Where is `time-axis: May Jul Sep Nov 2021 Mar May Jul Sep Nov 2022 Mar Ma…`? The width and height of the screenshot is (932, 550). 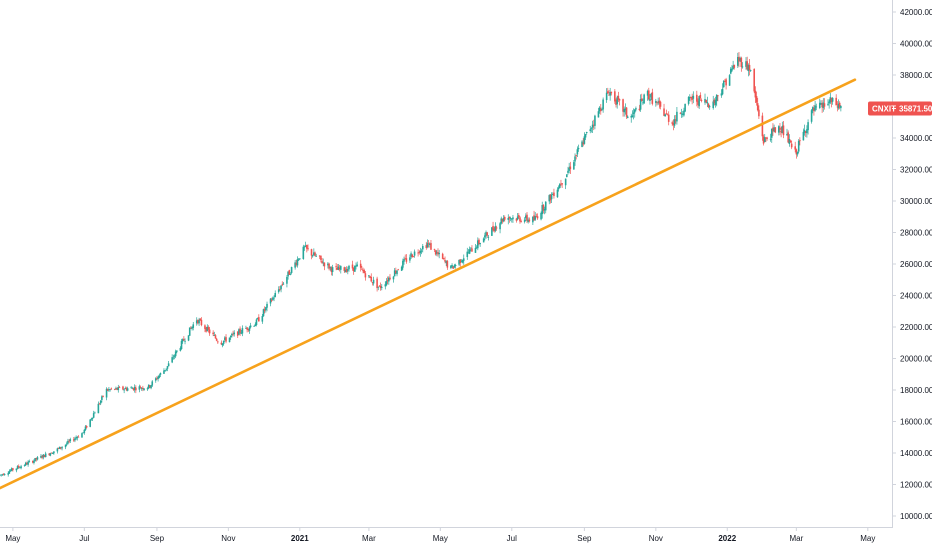 time-axis: May Jul Sep Nov 2021 Mar May Jul Sep Nov 2022 Mar Ma… is located at coordinates (440, 535).